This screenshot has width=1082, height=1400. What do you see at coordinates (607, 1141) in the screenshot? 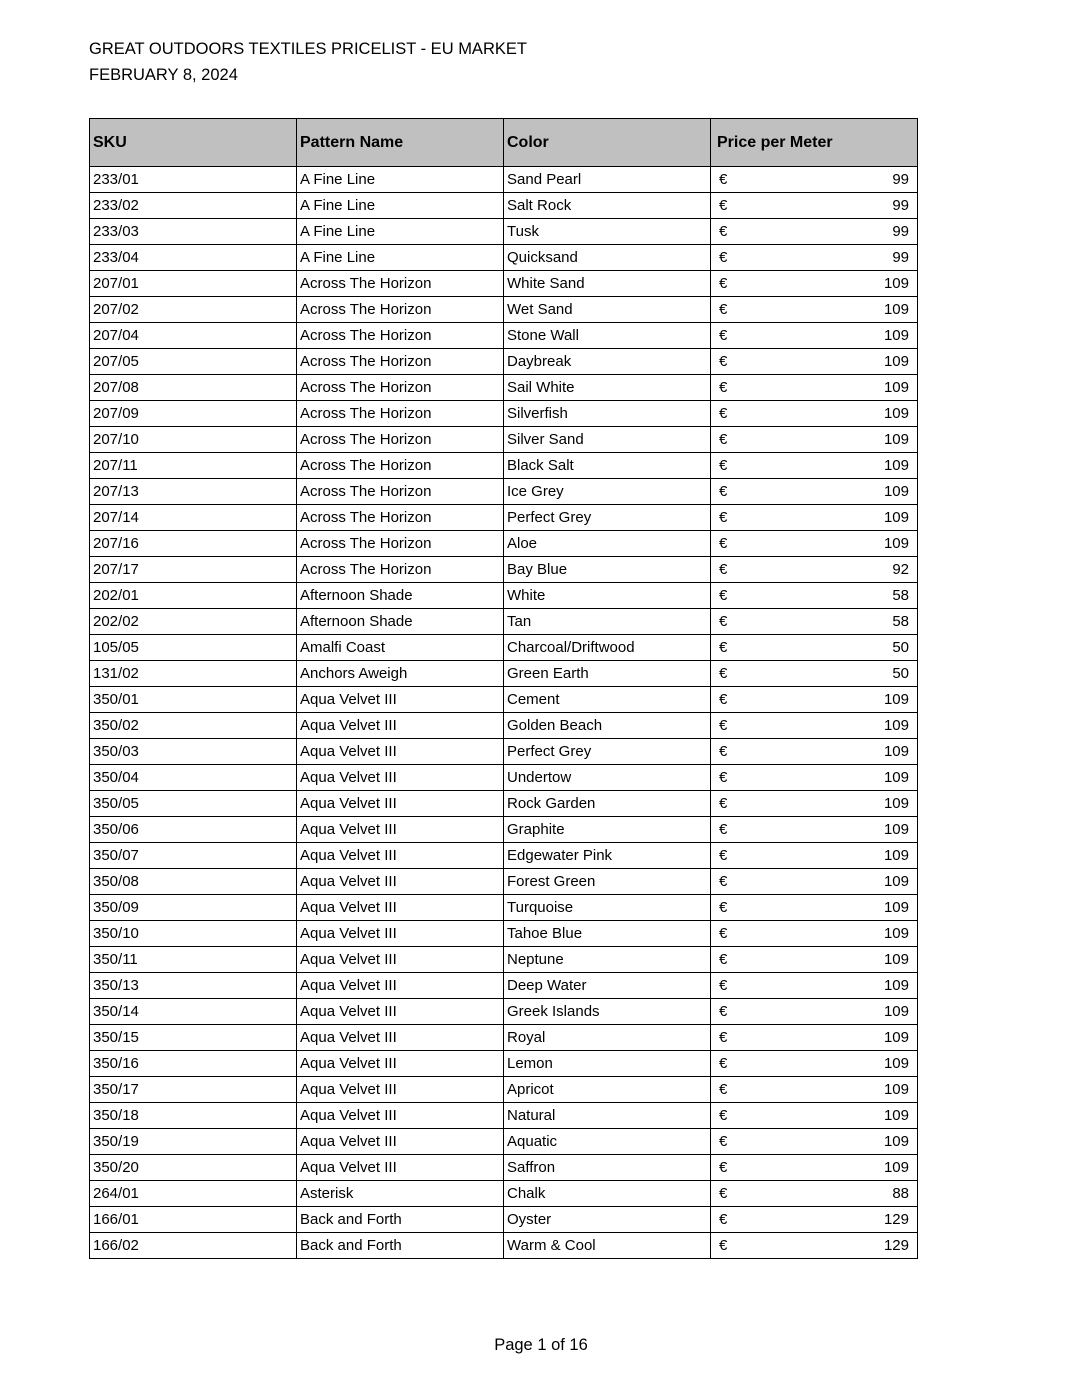
I see `color-cell: Aquatic` at bounding box center [607, 1141].